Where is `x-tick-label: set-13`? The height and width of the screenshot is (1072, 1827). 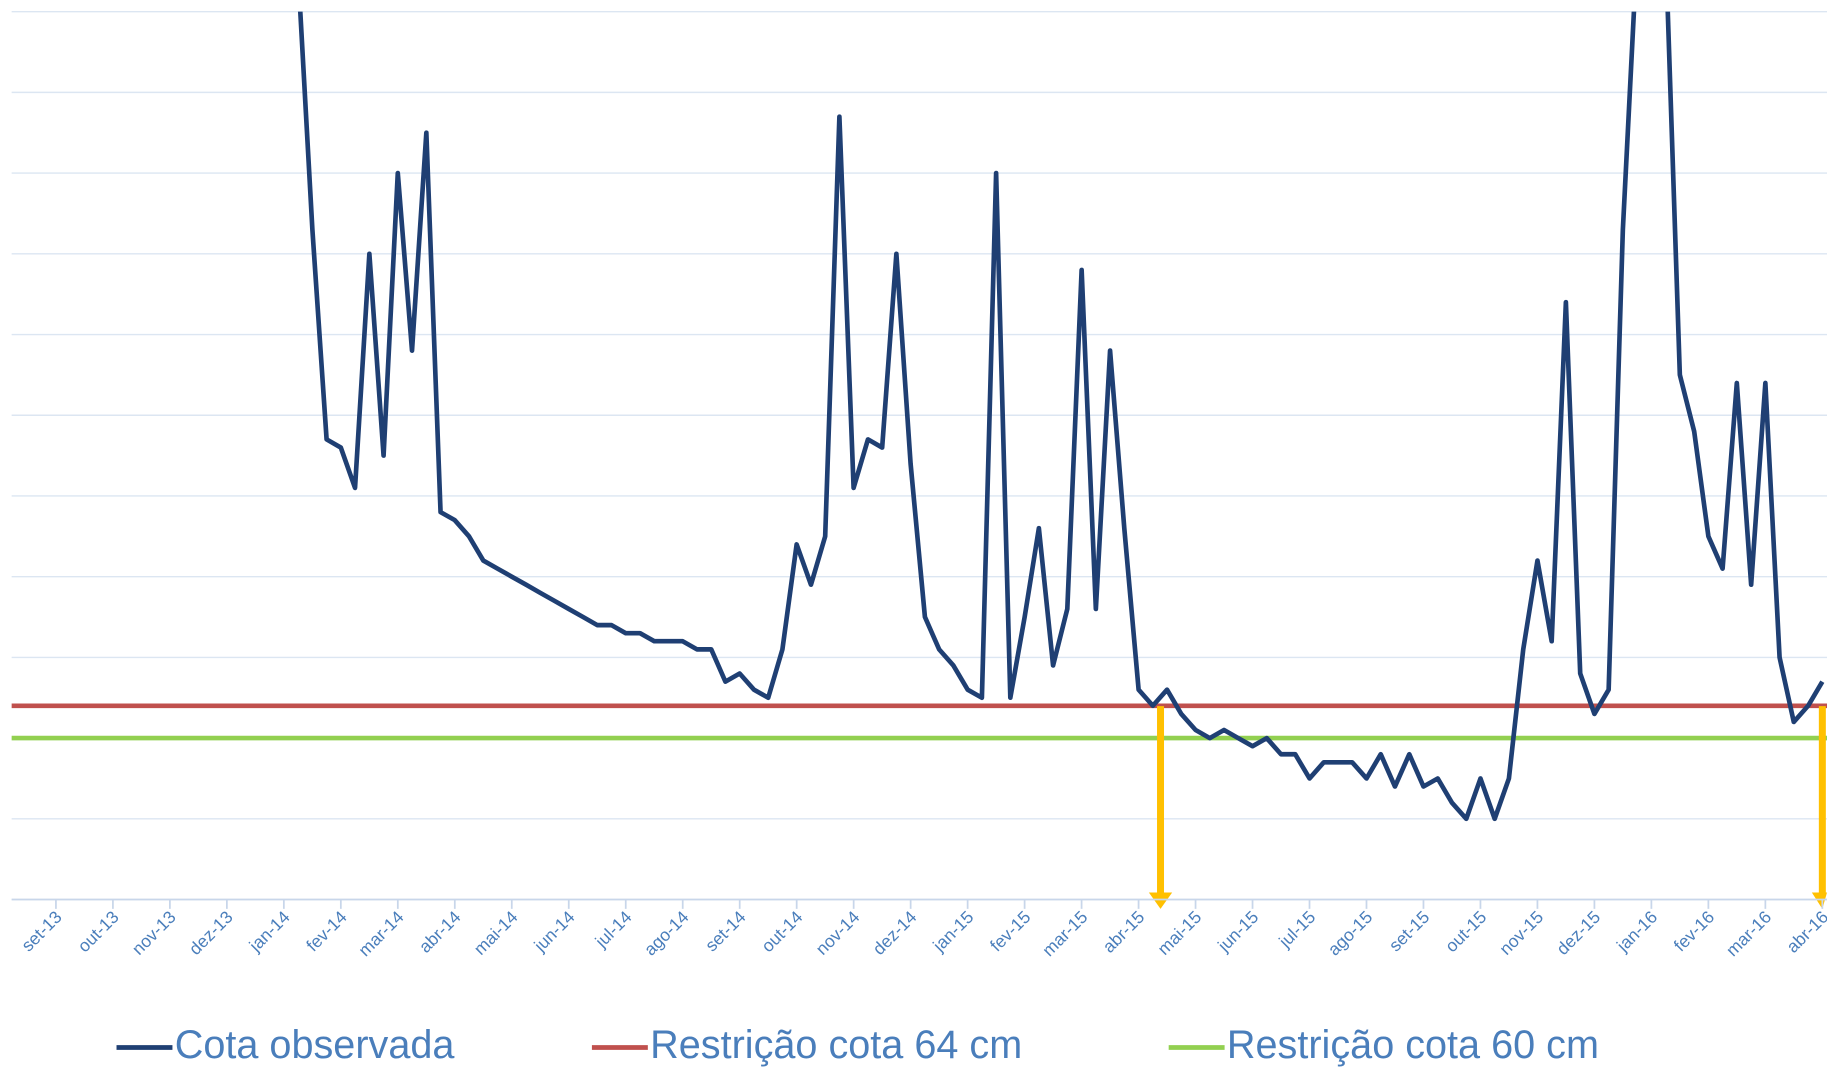 x-tick-label: set-13 is located at coordinates (41, 931).